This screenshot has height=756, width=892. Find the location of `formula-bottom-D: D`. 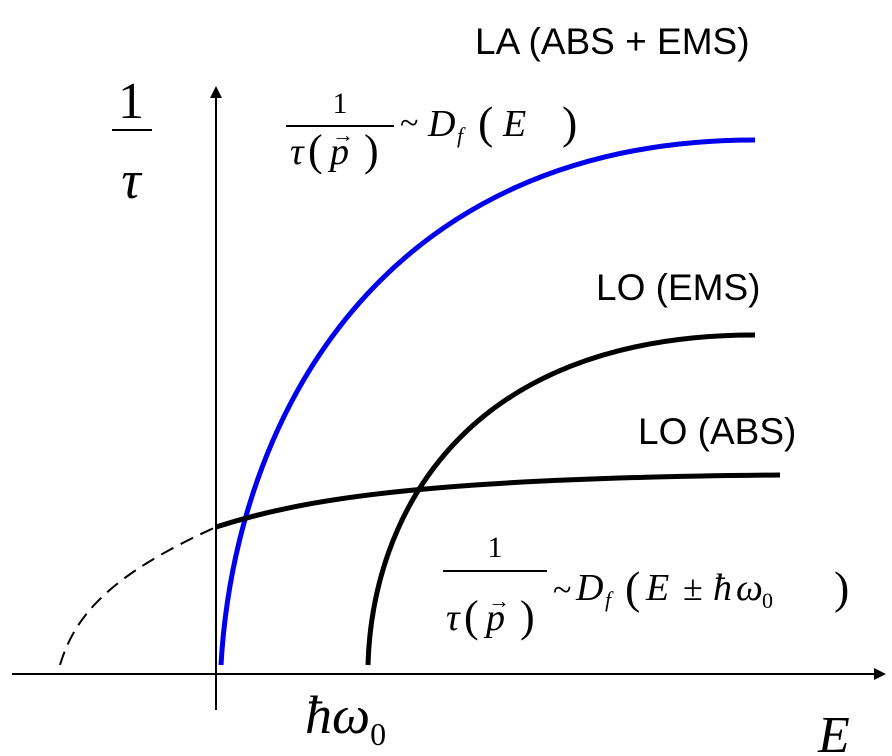

formula-bottom-D: D is located at coordinates (589, 588).